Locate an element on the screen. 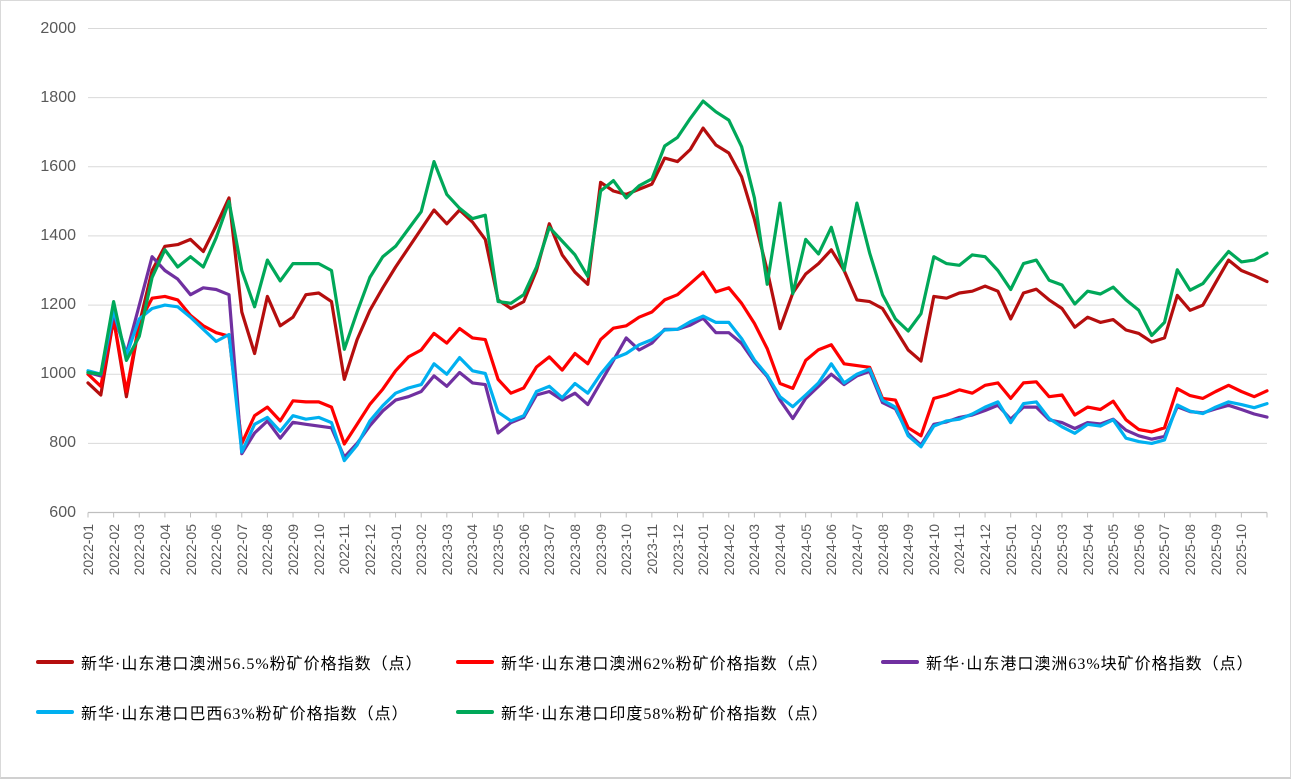 Image resolution: width=1291 pixels, height=779 pixels. legend-label: 新华·山东港口巴西63%粉矿价格指数（点） is located at coordinates (245, 714).